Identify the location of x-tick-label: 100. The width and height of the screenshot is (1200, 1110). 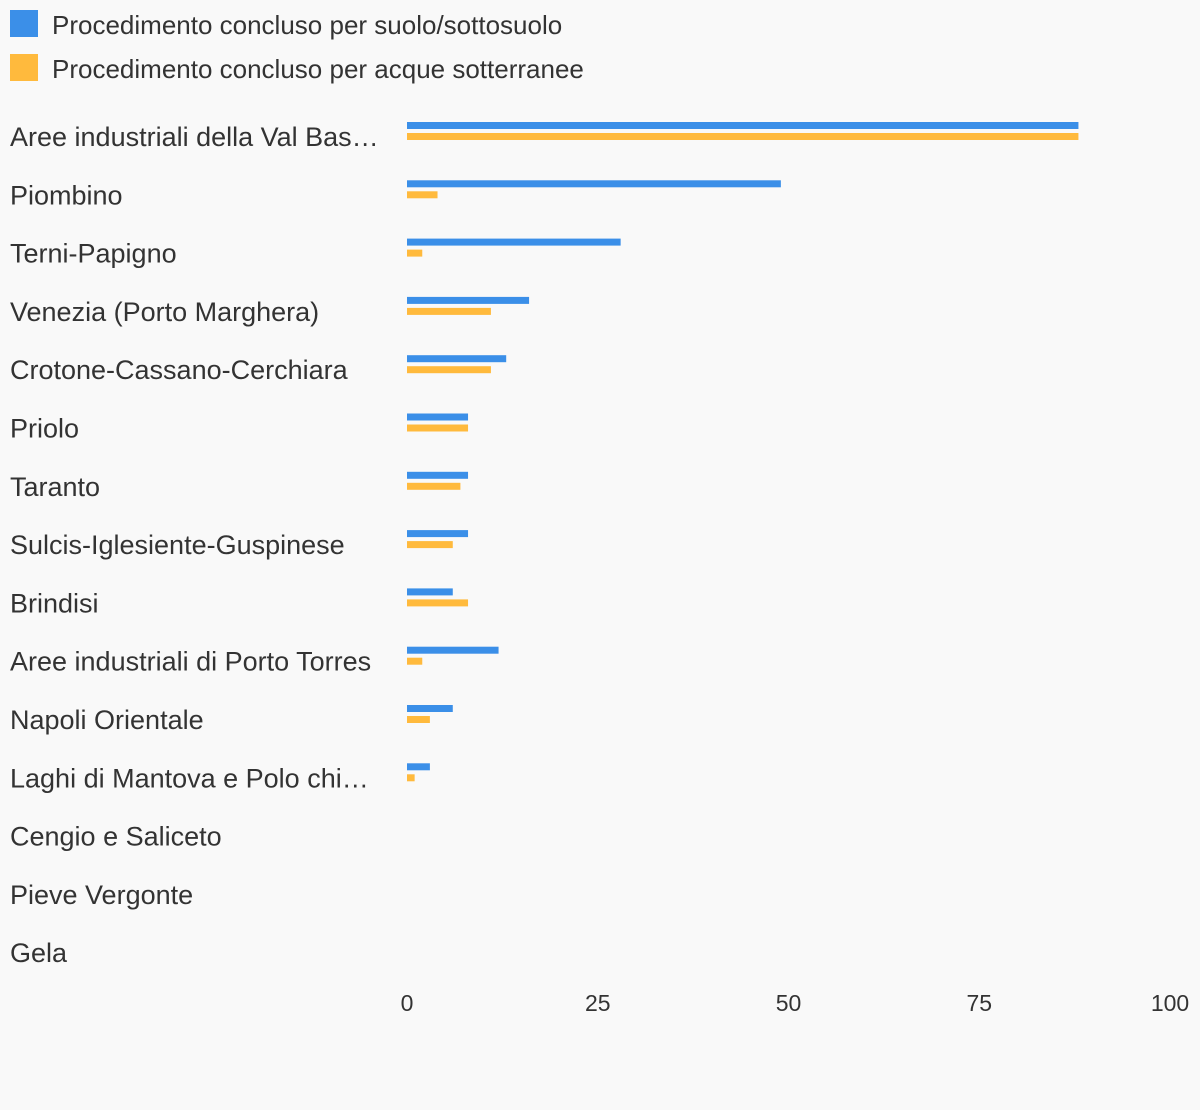
(1170, 1003).